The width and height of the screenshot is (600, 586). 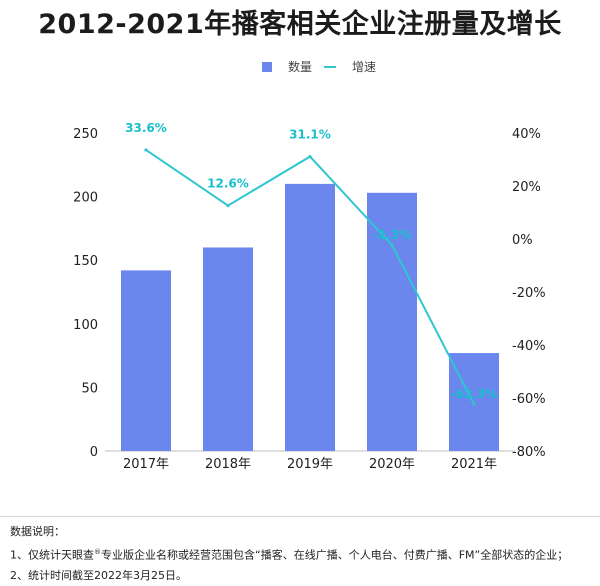 What do you see at coordinates (228, 184) in the screenshot?
I see `growth-data-label: 12.6%` at bounding box center [228, 184].